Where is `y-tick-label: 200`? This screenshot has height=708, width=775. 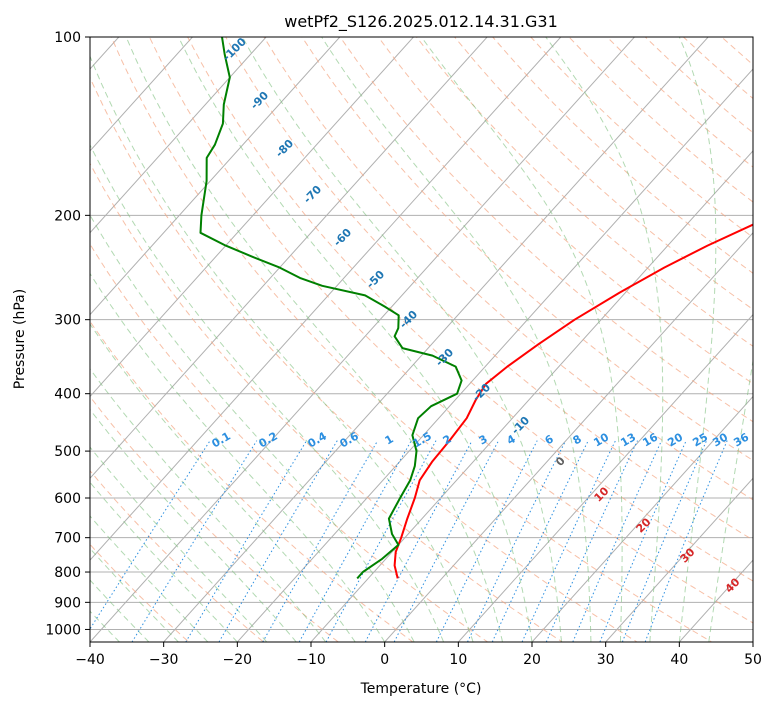
y-tick-label: 200 is located at coordinates (67, 216).